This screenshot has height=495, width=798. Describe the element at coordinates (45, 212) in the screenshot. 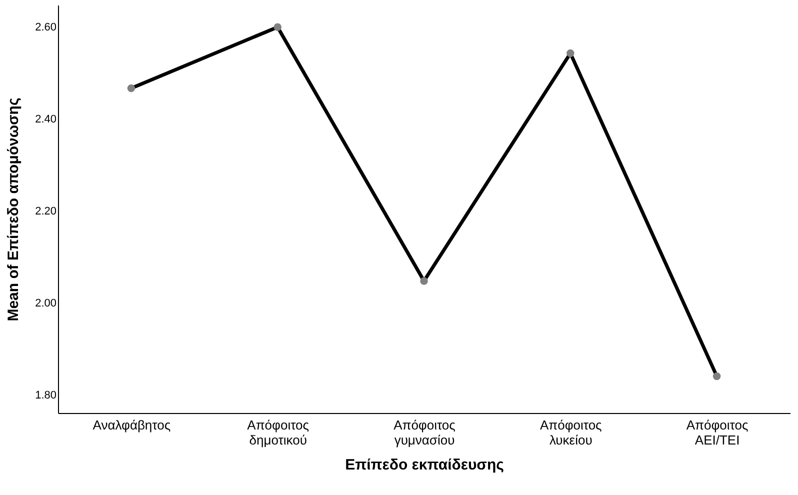

I see `y-tick-label: 2.20` at that location.